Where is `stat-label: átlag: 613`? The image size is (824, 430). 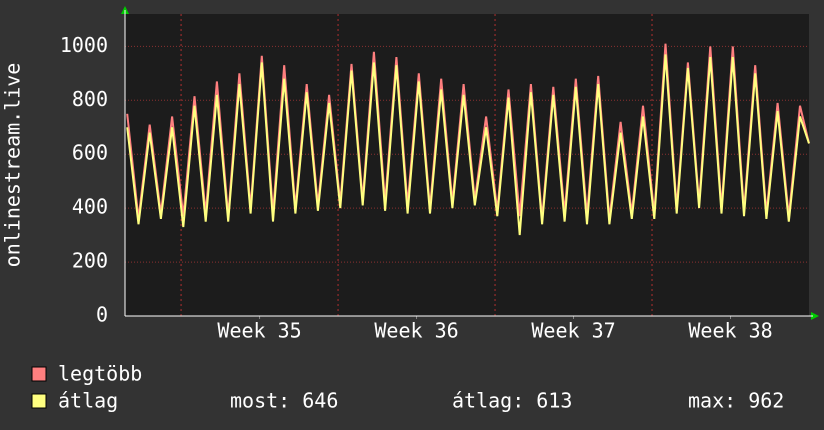 stat-label: átlag: 613 is located at coordinates (512, 401).